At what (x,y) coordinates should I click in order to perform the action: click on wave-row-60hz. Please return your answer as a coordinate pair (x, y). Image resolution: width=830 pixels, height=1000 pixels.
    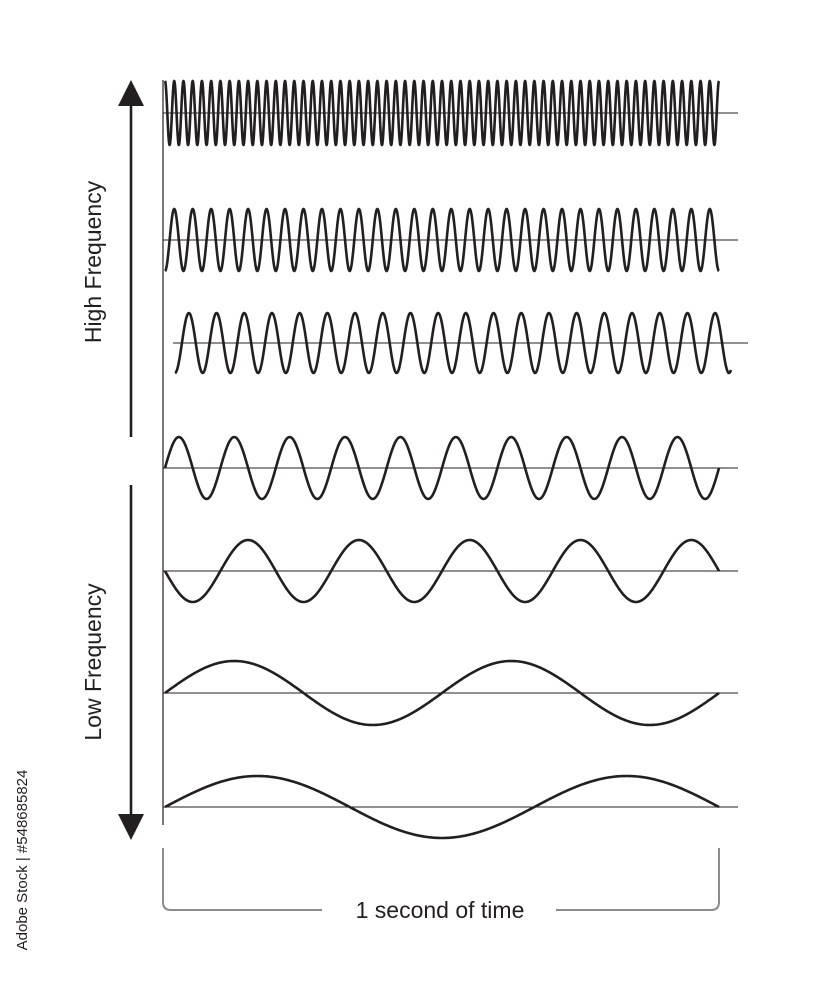
    Looking at the image, I should click on (450, 113).